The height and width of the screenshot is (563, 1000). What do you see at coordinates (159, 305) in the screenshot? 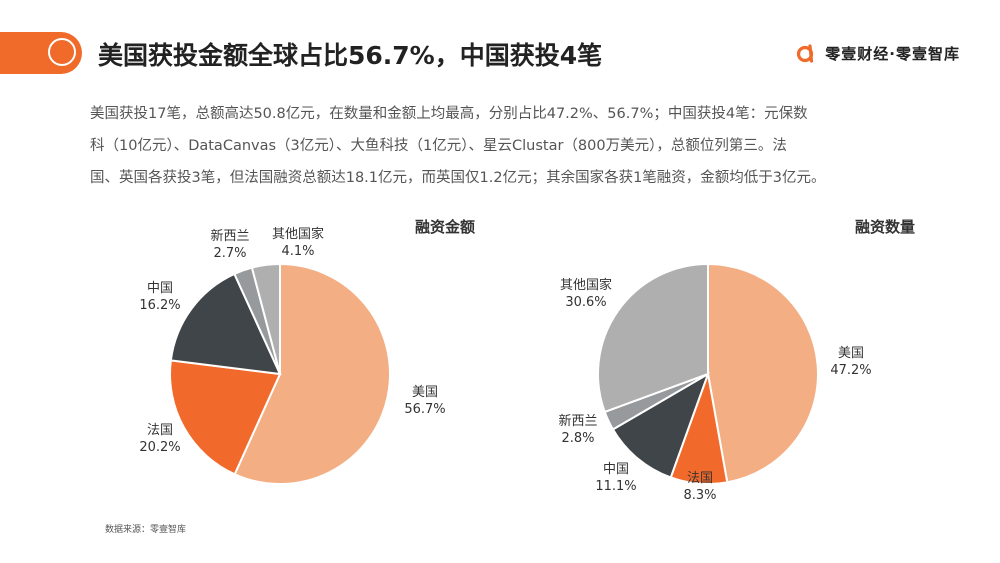
I see `slice-percent: 16.2%` at bounding box center [159, 305].